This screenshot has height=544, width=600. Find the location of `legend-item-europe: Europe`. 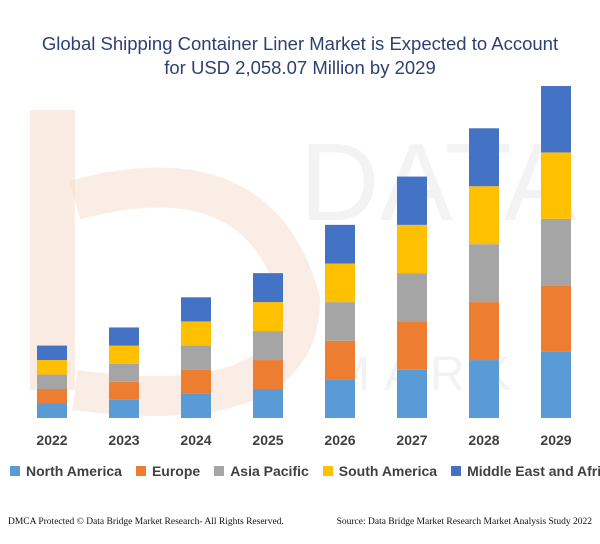

legend-item-europe: Europe is located at coordinates (168, 471).